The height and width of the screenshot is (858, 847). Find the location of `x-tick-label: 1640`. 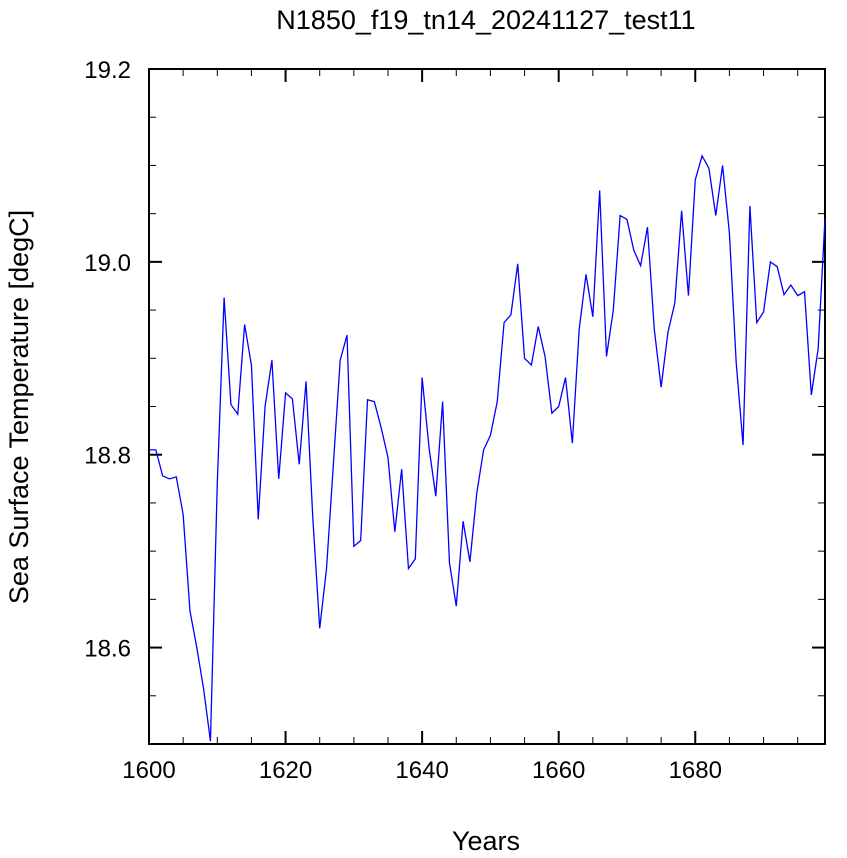

x-tick-label: 1640 is located at coordinates (421, 770).